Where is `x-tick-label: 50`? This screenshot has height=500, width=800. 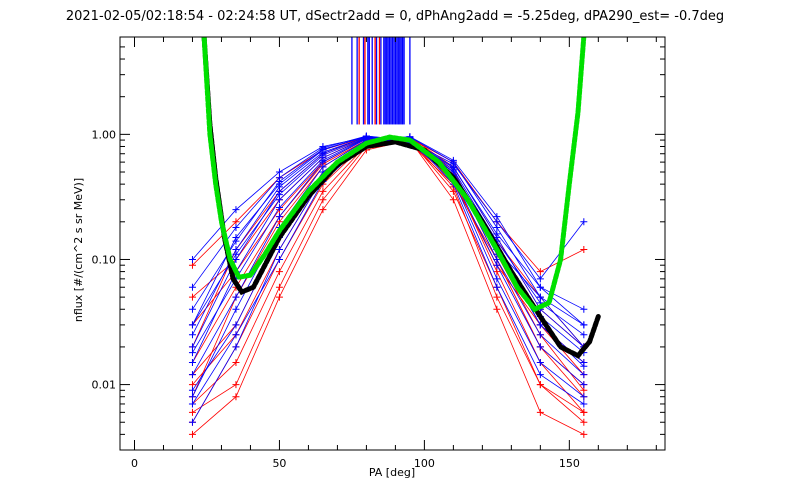
x-tick-label: 50 is located at coordinates (279, 463).